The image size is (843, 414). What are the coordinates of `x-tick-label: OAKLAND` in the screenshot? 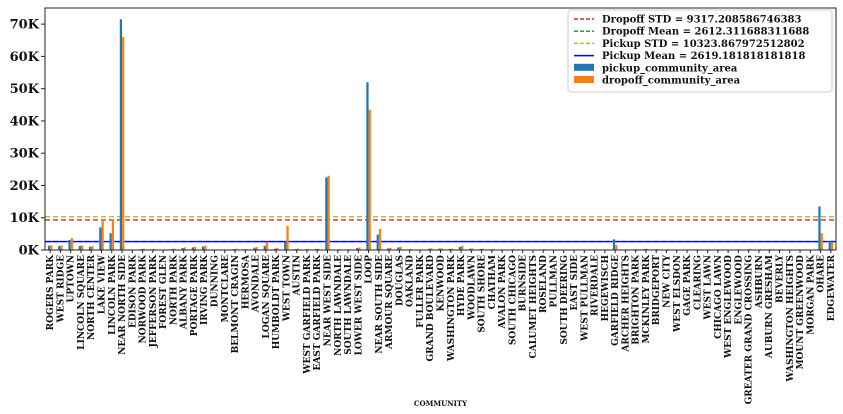 It's located at (411, 281).